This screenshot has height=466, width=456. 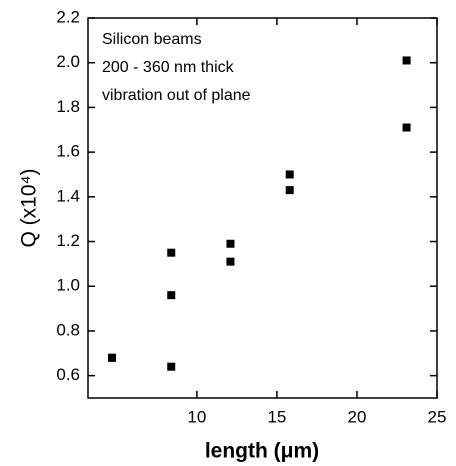 I want to click on x-tick-label: 25, so click(x=437, y=416).